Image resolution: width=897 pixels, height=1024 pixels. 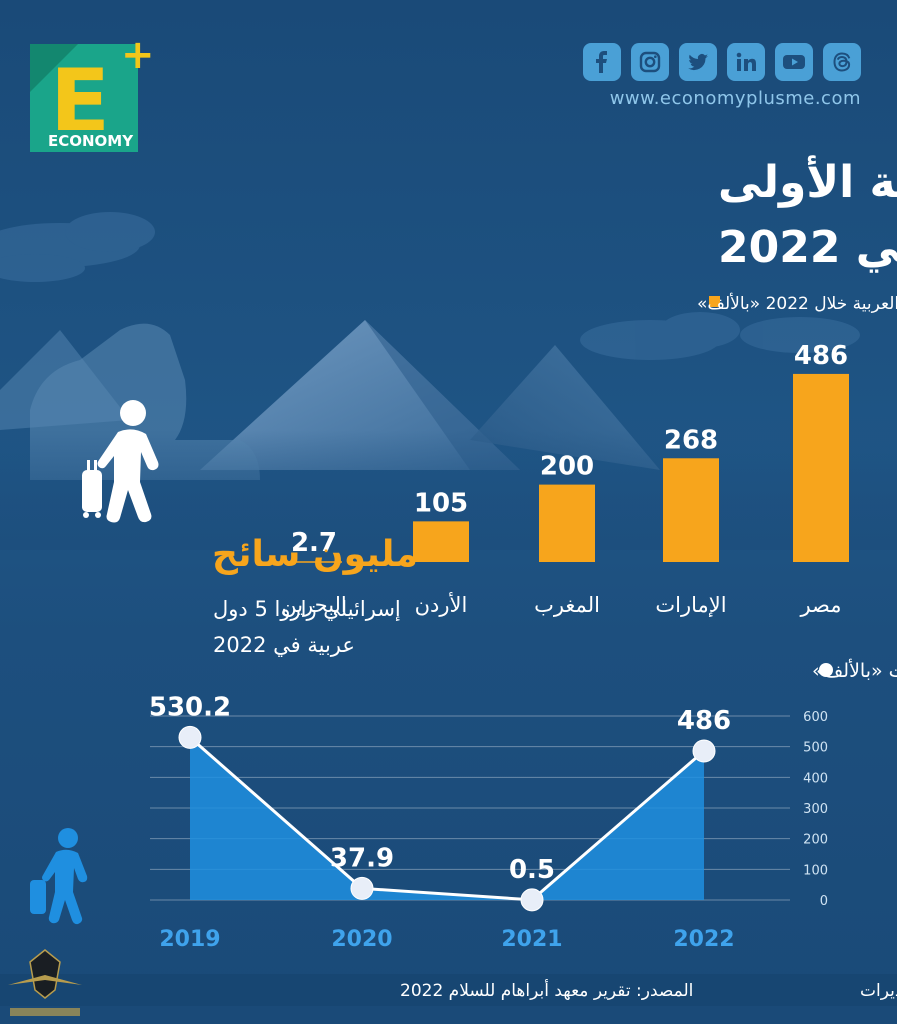 What do you see at coordinates (735, 98) in the screenshot?
I see `website-link: www.economyplusme.com` at bounding box center [735, 98].